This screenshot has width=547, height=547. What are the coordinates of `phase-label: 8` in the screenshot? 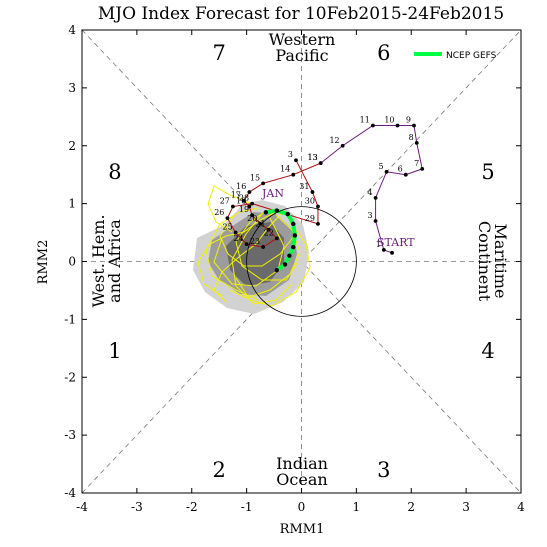 It's located at (114, 172).